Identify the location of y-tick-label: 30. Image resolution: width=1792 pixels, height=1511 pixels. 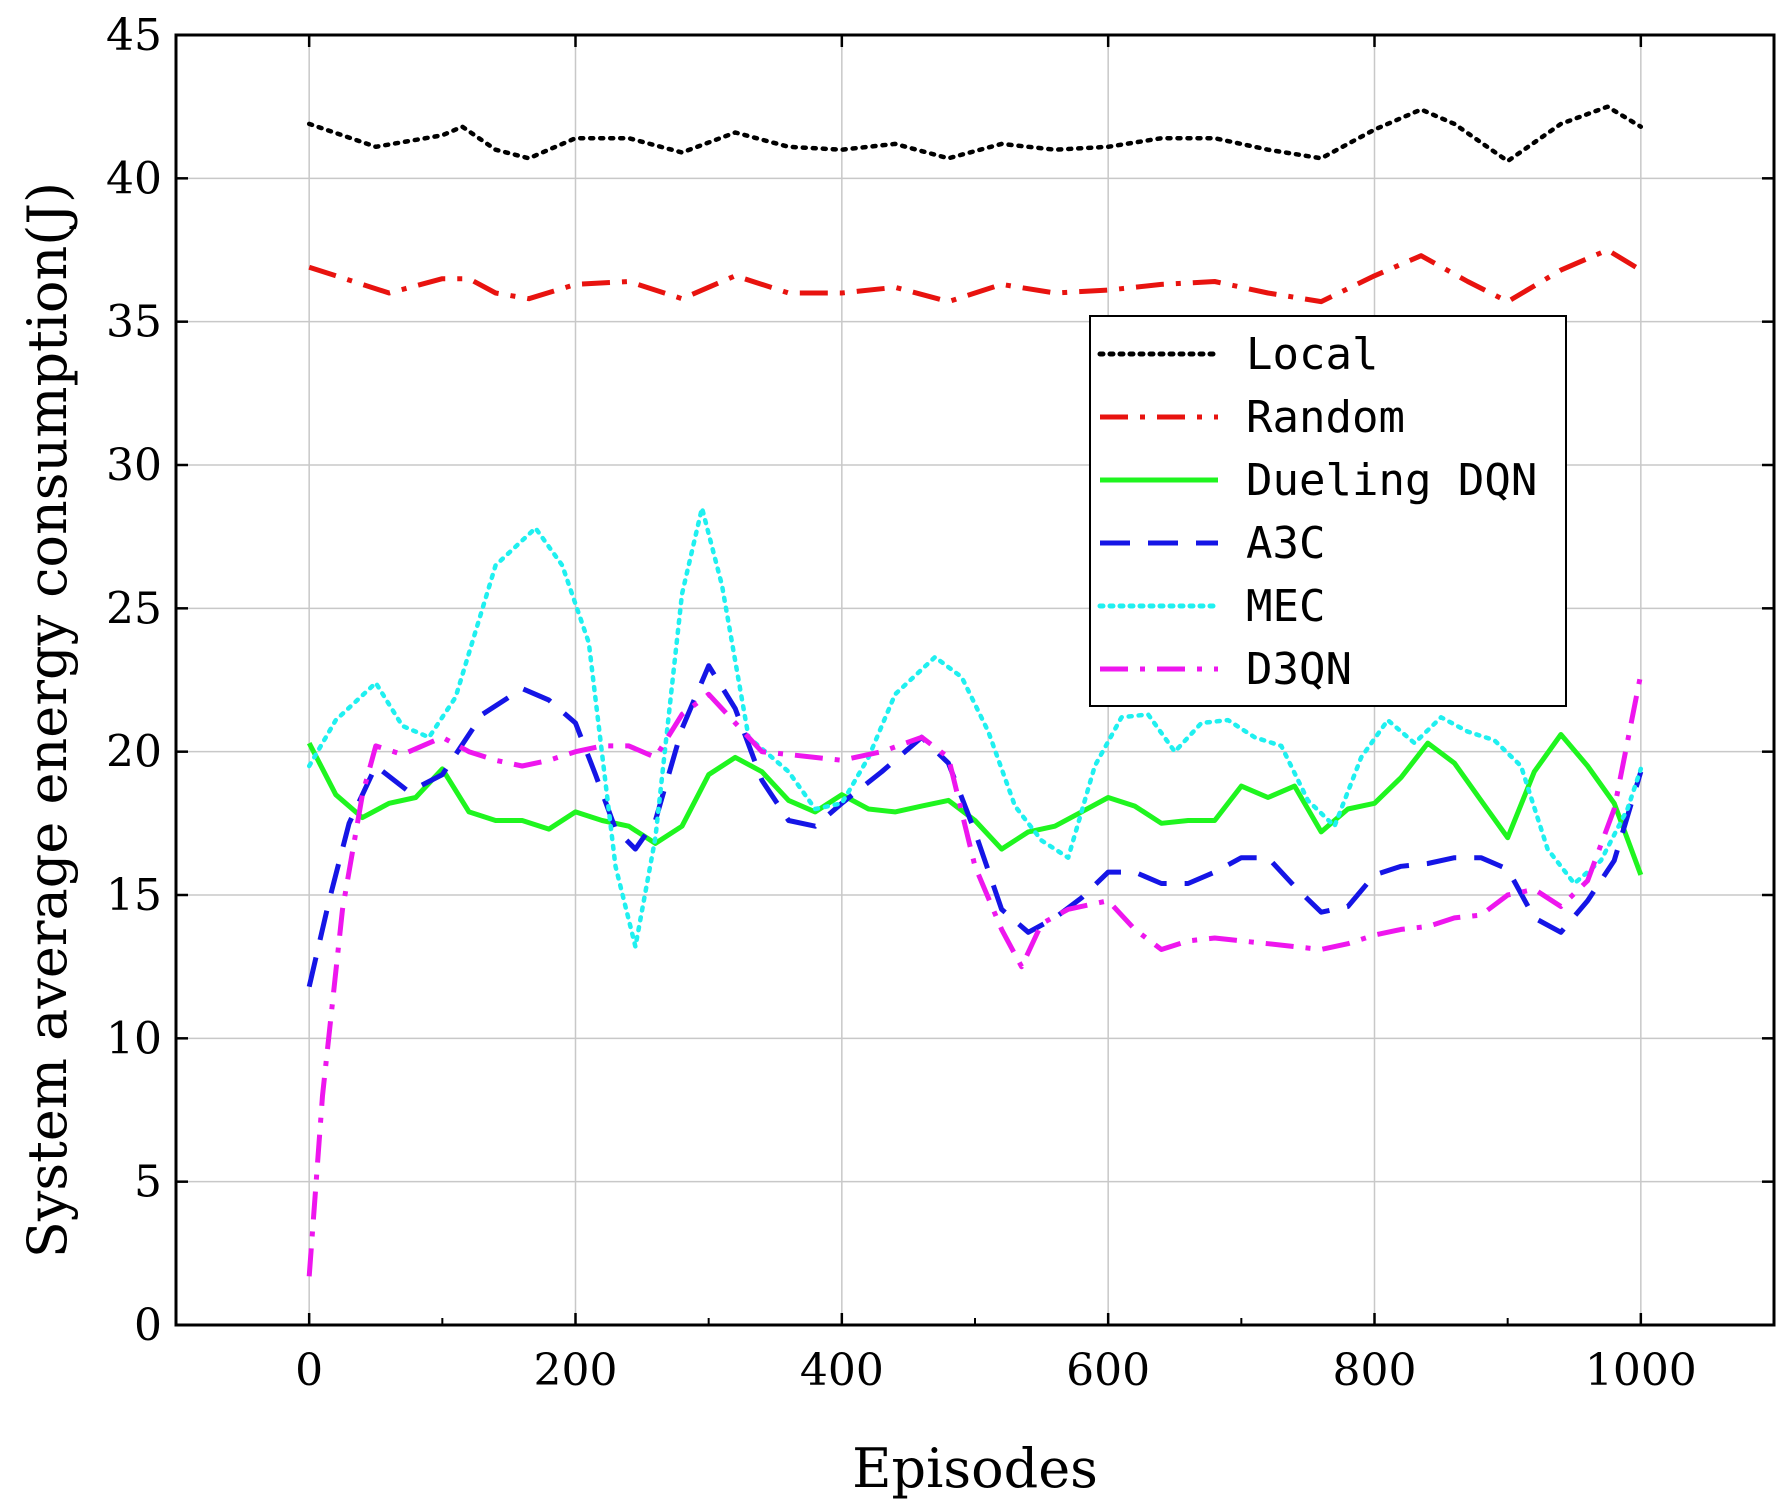
(134, 465).